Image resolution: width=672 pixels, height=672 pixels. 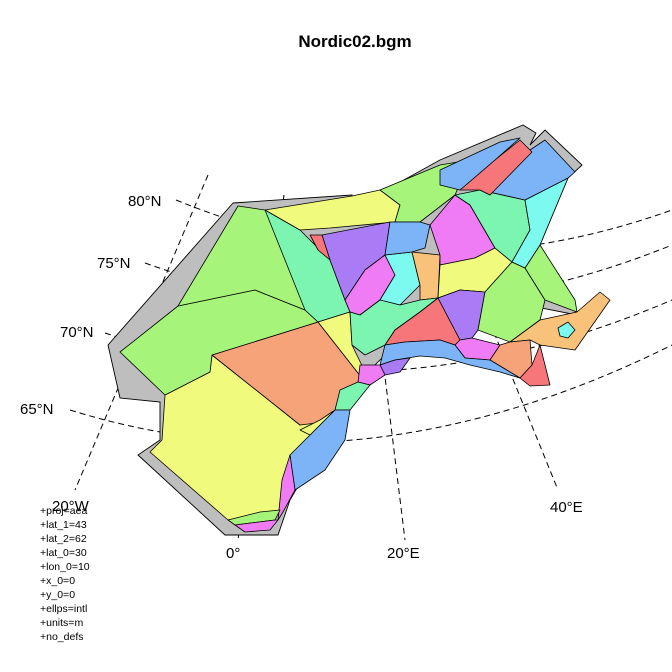 What do you see at coordinates (145, 201) in the screenshot?
I see `lat-label-80: 80°N` at bounding box center [145, 201].